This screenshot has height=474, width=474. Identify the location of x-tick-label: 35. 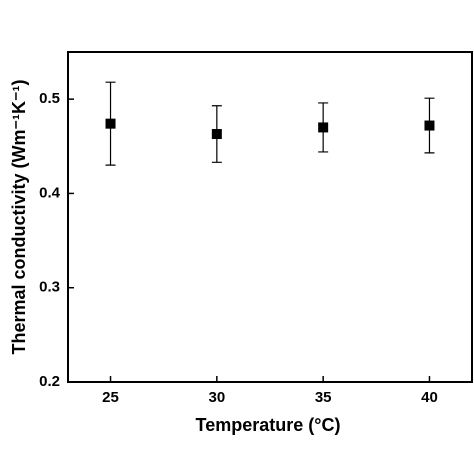
(323, 397).